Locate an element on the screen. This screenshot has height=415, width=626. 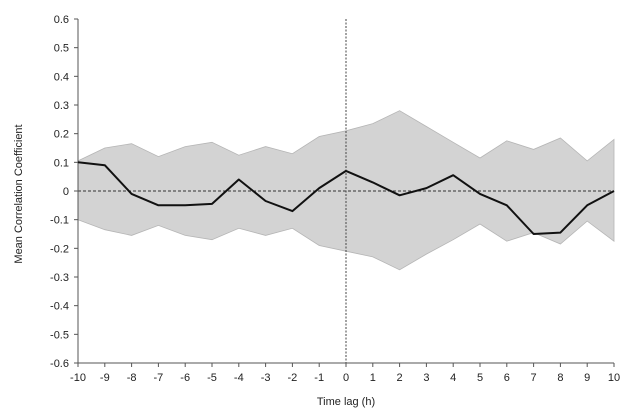
y-tick-label: -0.5 is located at coordinates (59, 335).